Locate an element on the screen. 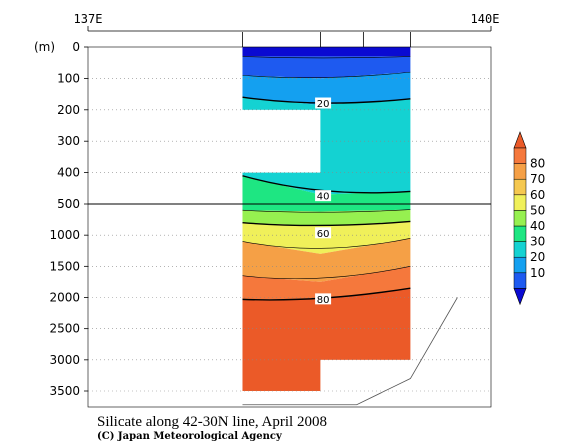  contour-label: 20 is located at coordinates (323, 103).